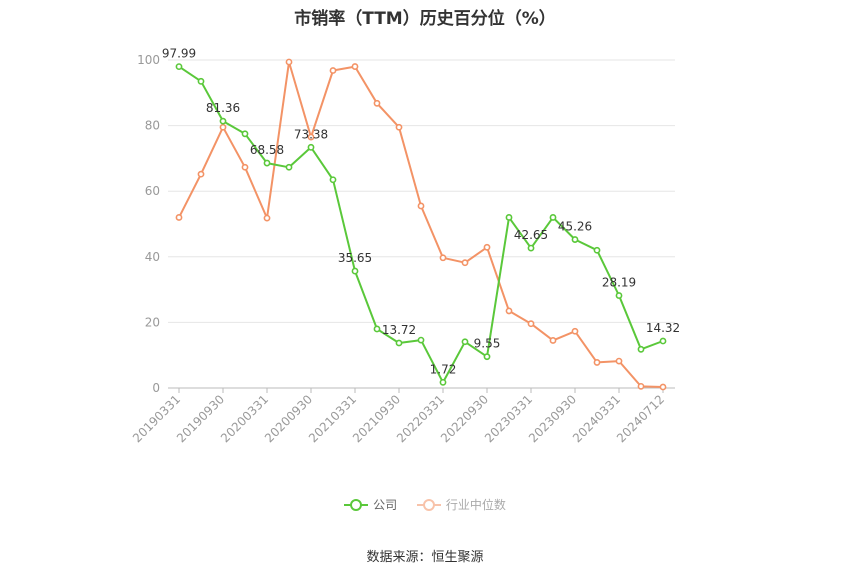  What do you see at coordinates (663, 328) in the screenshot?
I see `data-label: 14.32` at bounding box center [663, 328].